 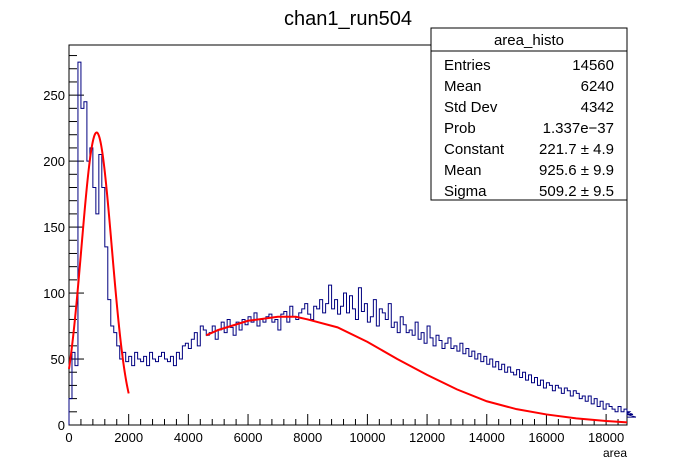 What do you see at coordinates (487, 437) in the screenshot?
I see `x-tick-label: 14000` at bounding box center [487, 437].